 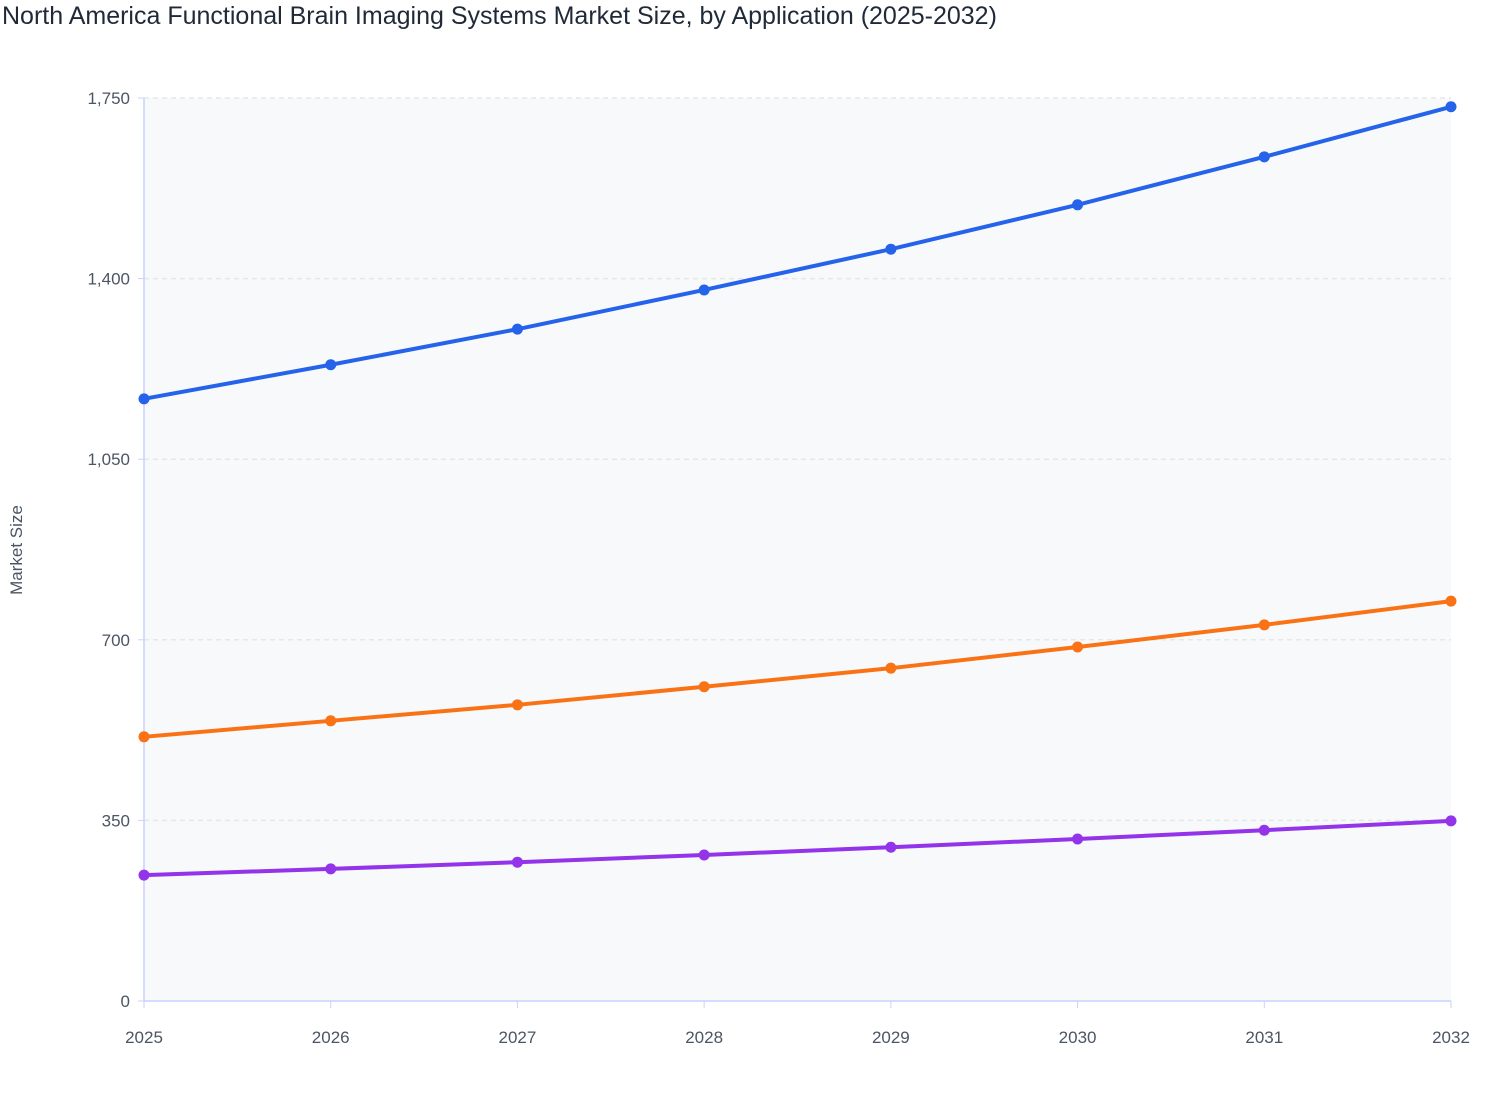 What do you see at coordinates (331, 1037) in the screenshot?
I see `x-tick-label: 2026` at bounding box center [331, 1037].